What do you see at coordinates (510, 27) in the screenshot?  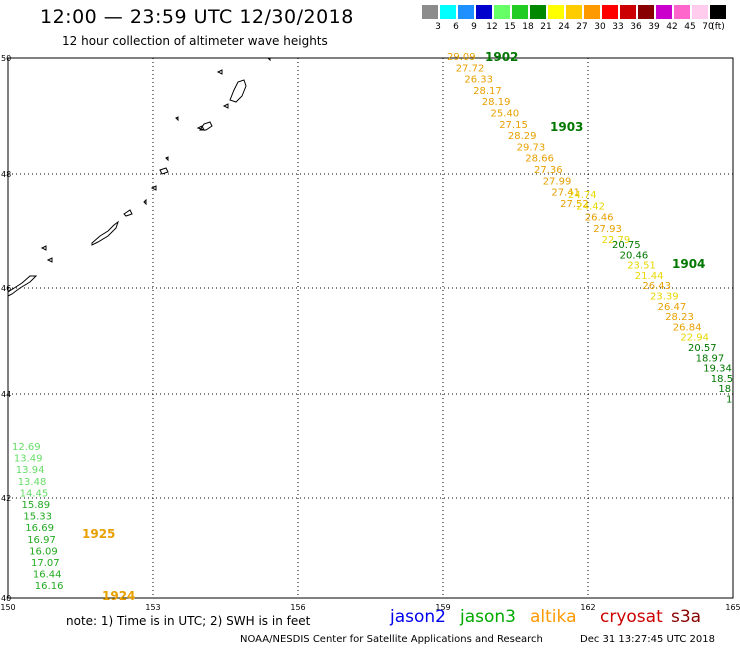 I see `legend-label: 15` at bounding box center [510, 27].